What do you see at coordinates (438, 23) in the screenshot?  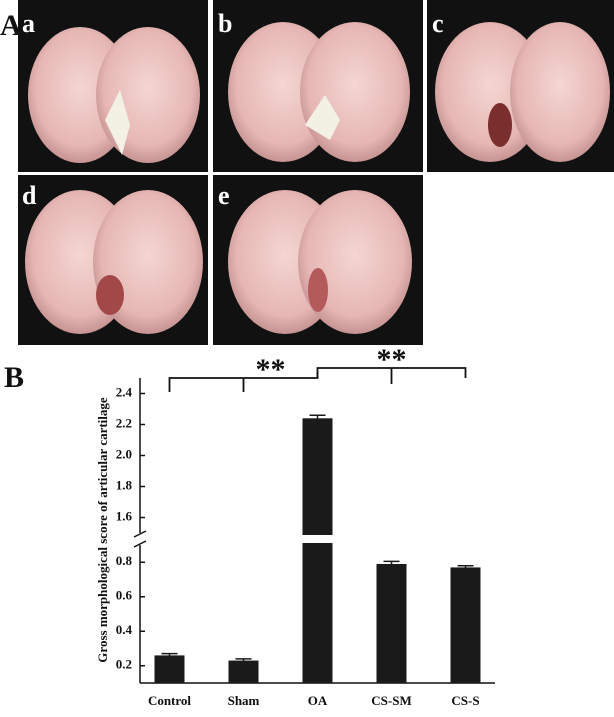 I see `image-label: c` at bounding box center [438, 23].